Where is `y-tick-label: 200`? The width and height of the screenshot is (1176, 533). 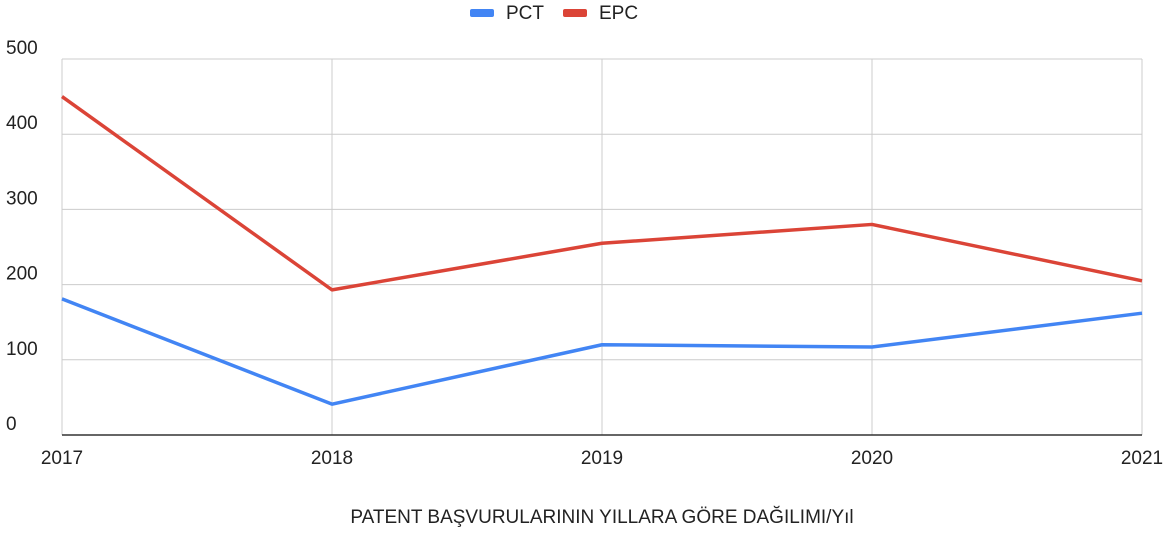
y-tick-label: 200 is located at coordinates (22, 274).